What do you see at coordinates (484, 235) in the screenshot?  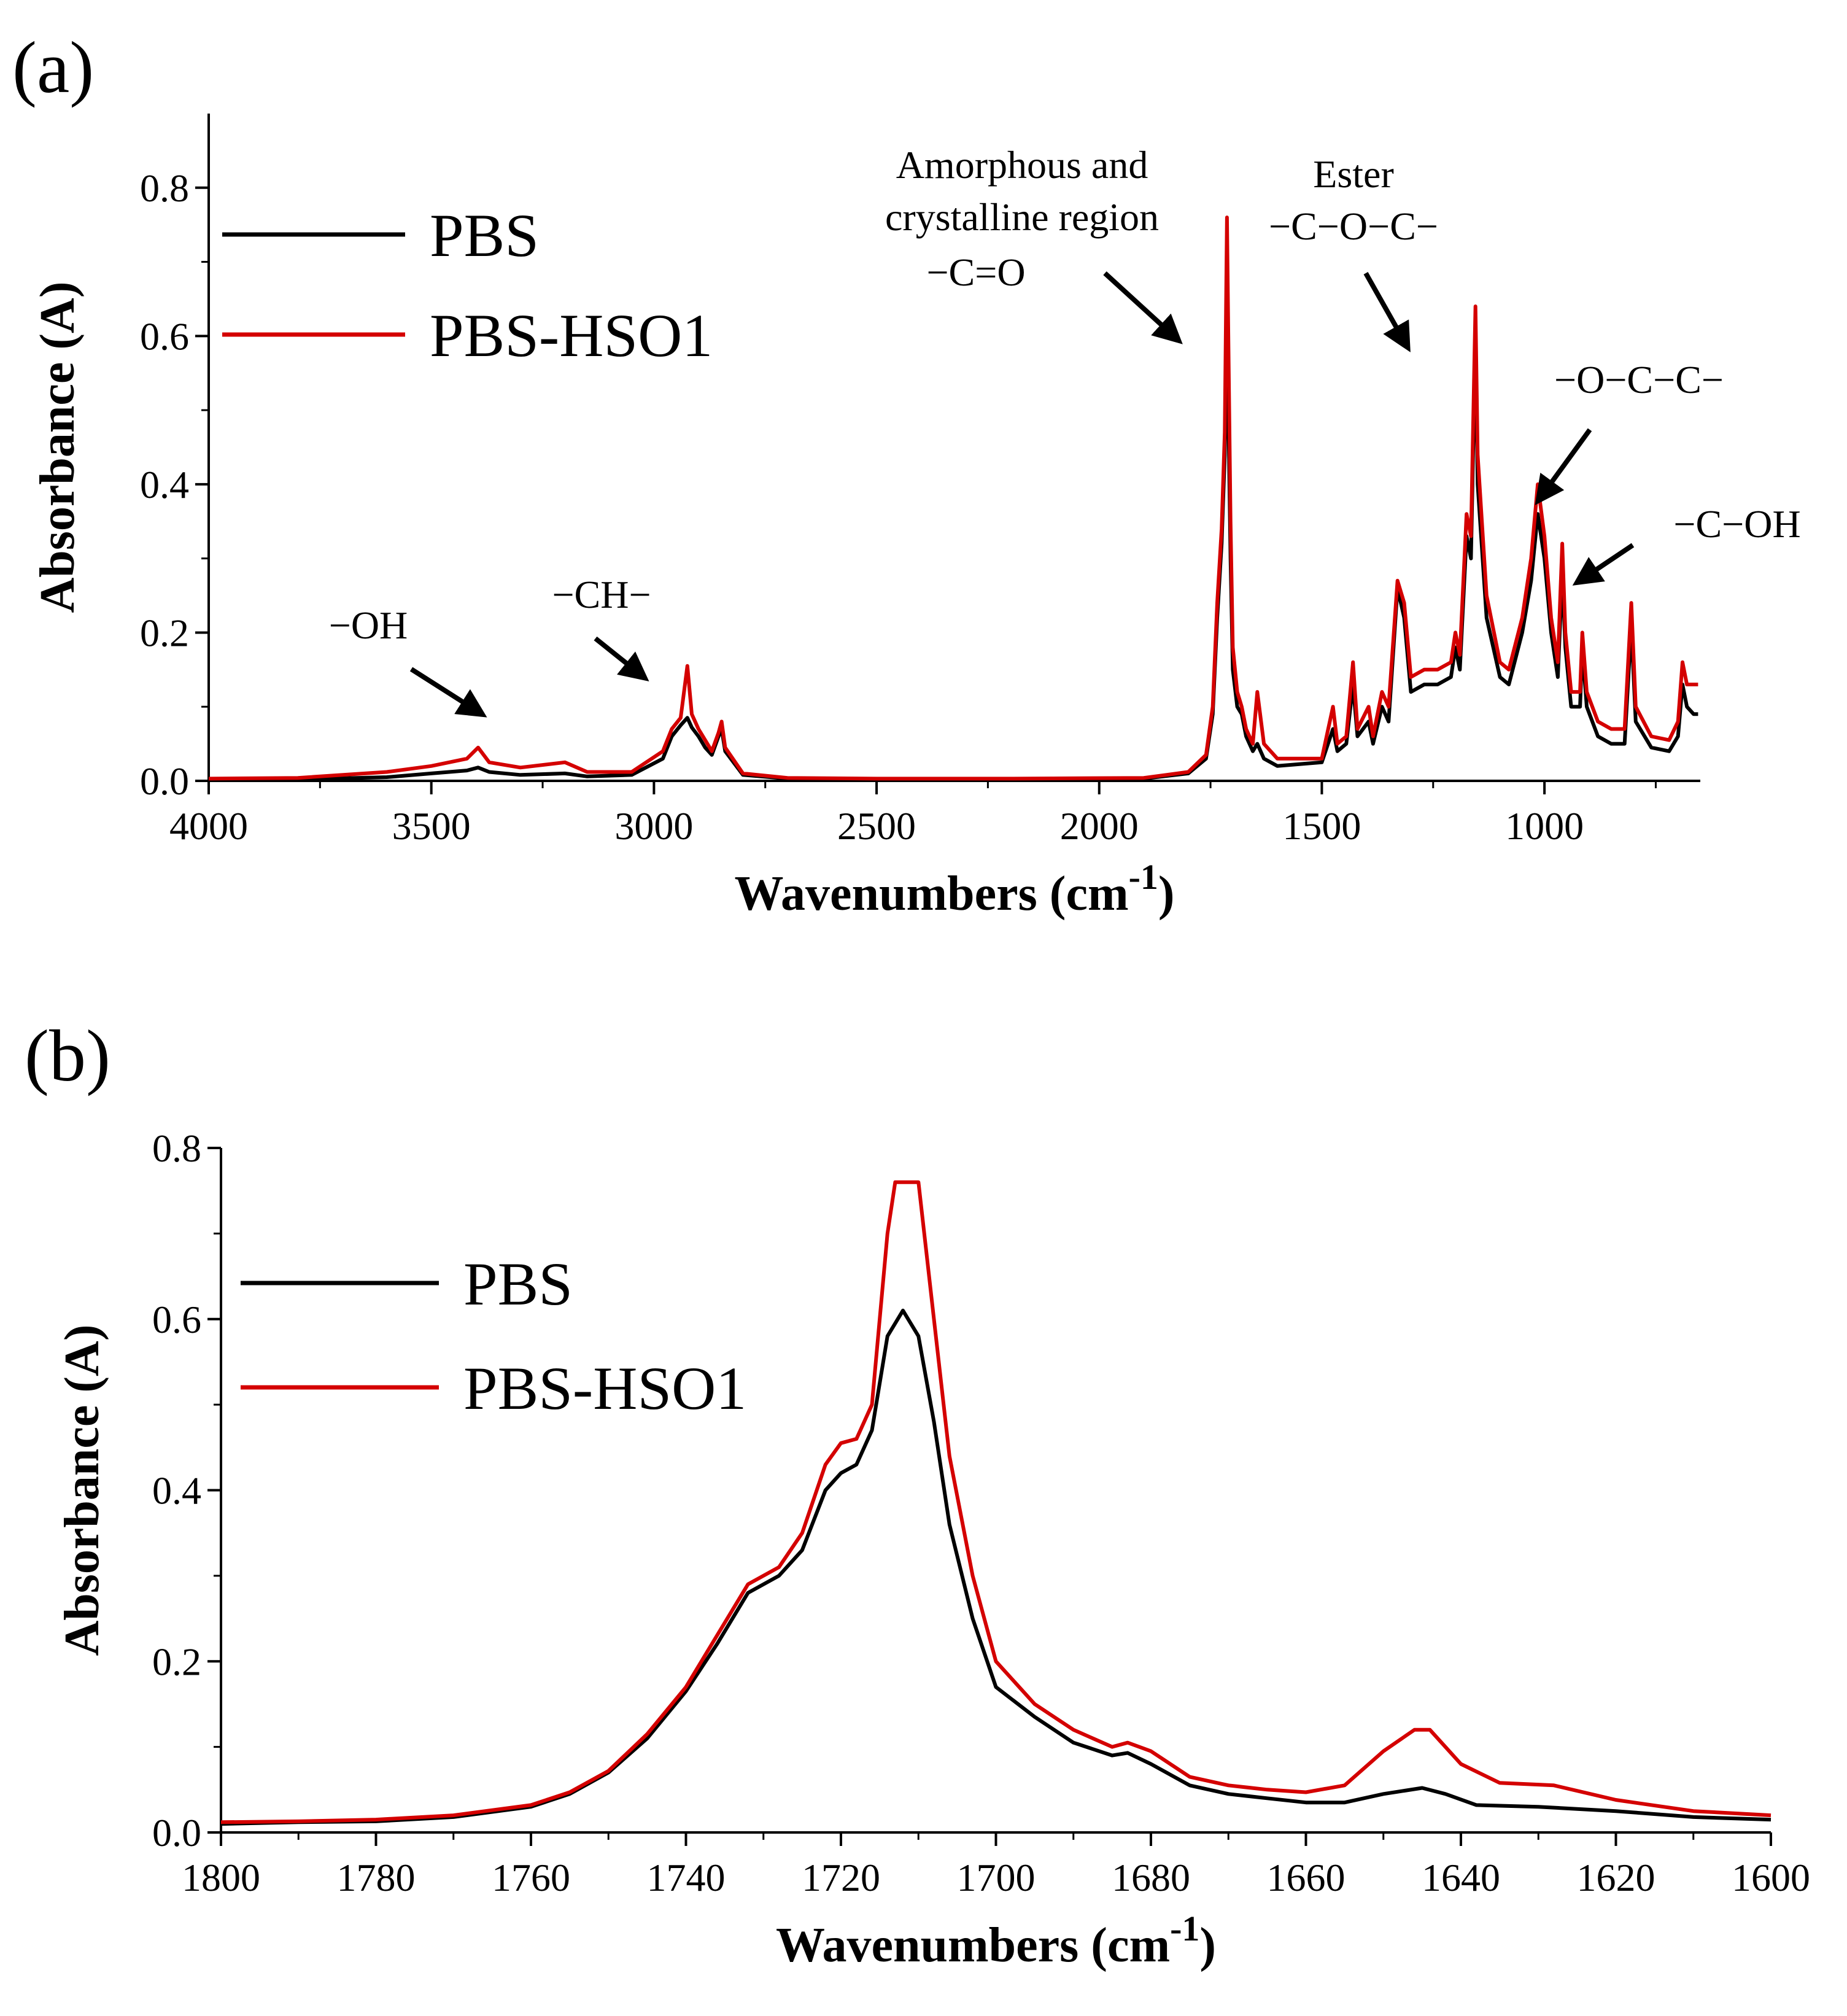 I see `a-legend-label-pbs: PBS` at bounding box center [484, 235].